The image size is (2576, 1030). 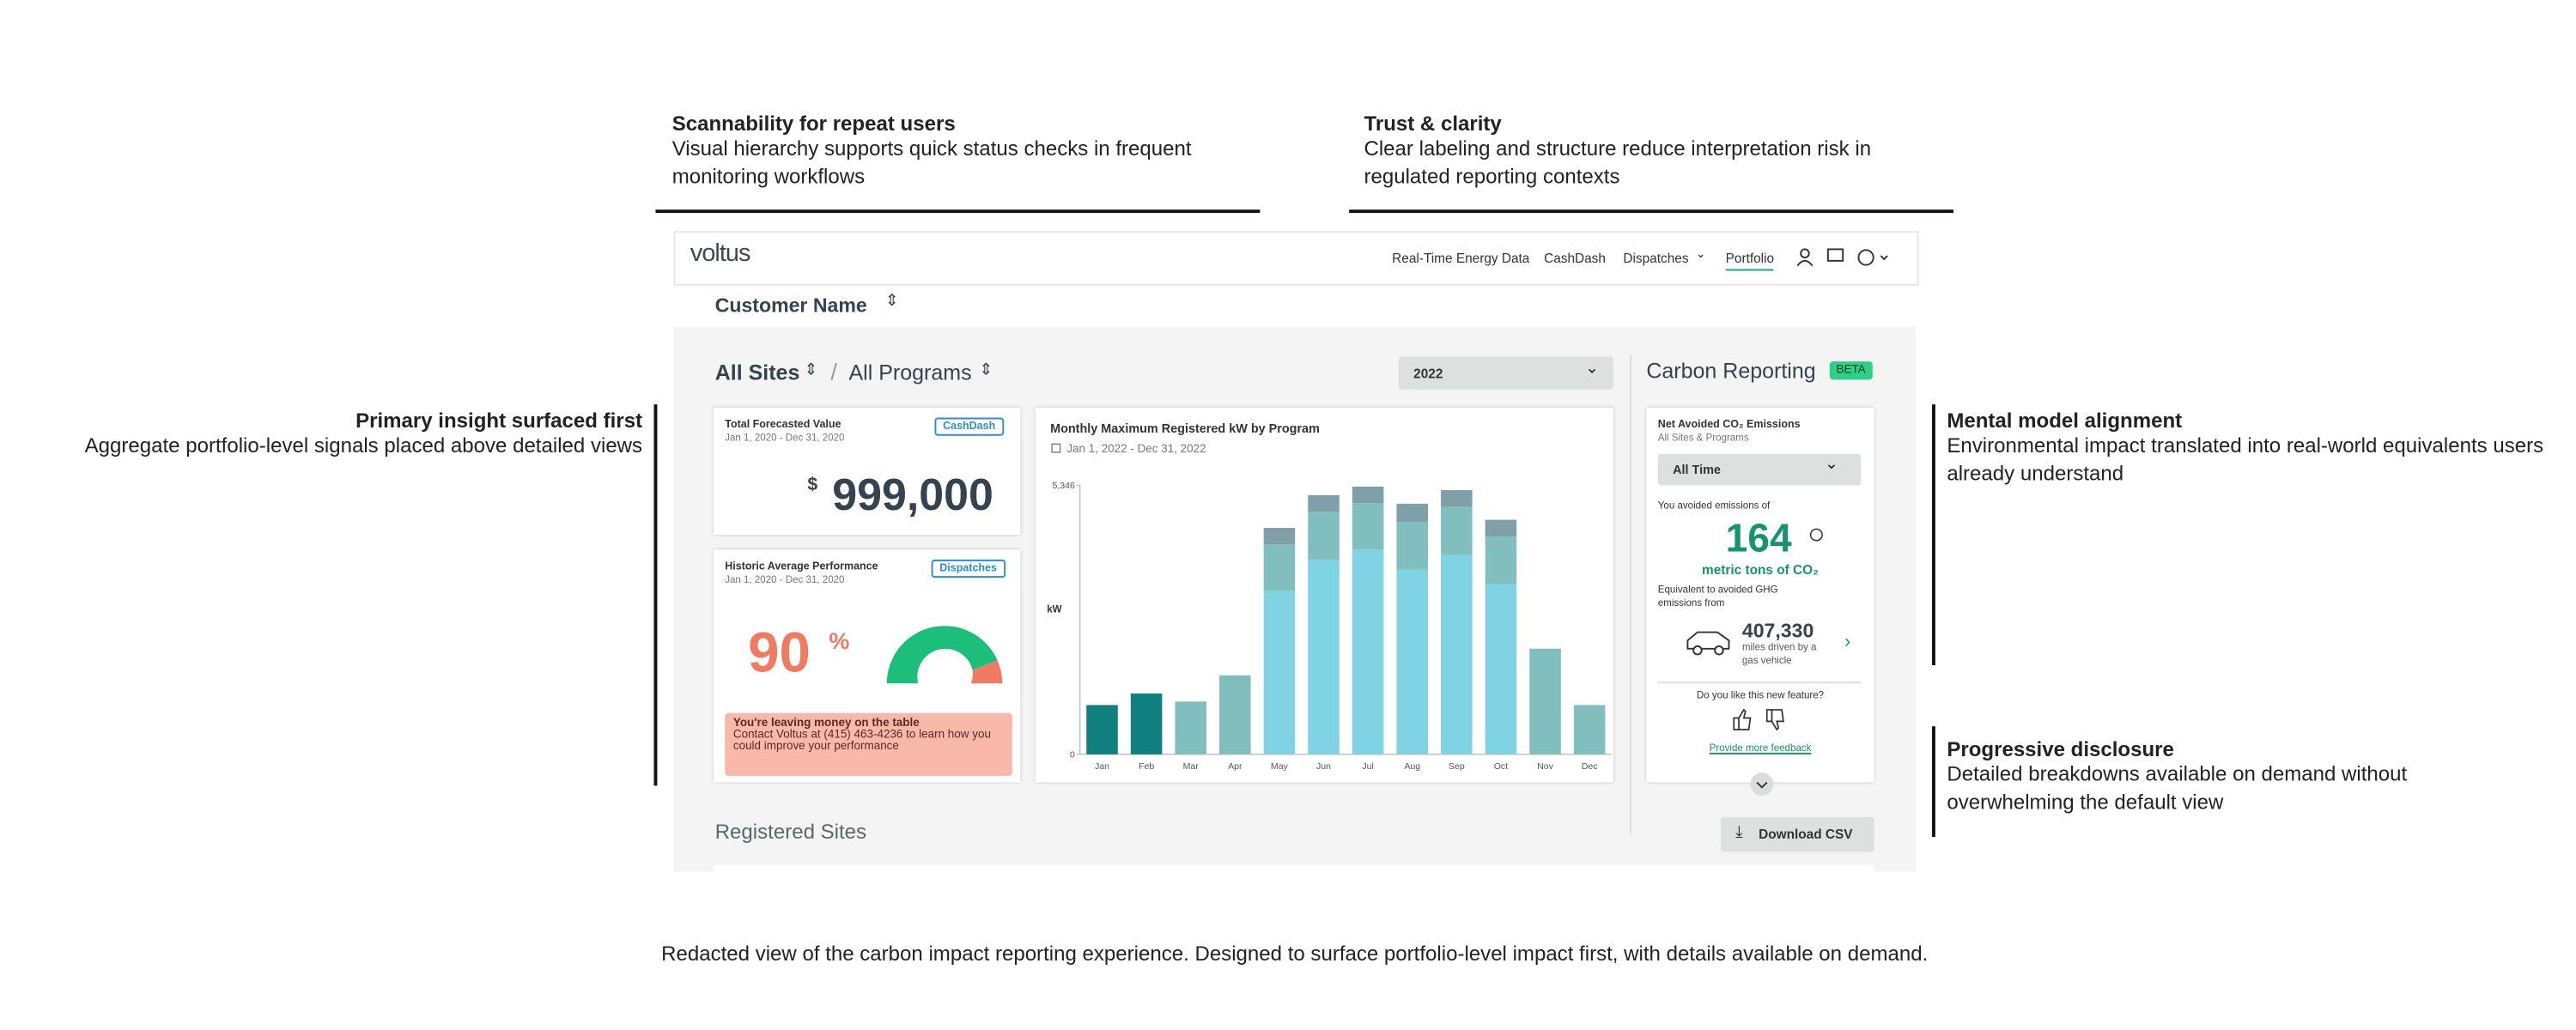 I want to click on nav-icons, so click(x=1844, y=258).